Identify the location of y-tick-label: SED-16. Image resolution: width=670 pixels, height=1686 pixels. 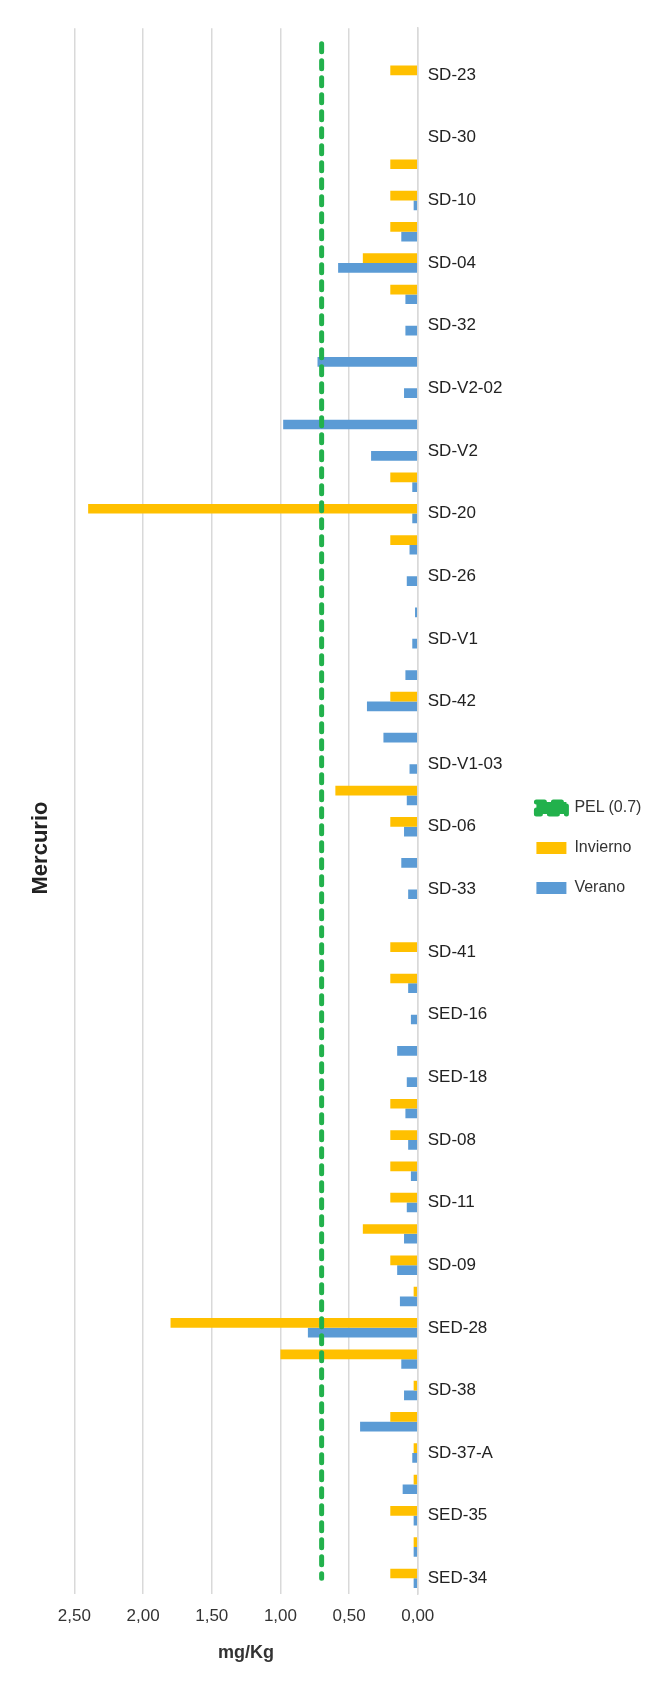
(457, 1014).